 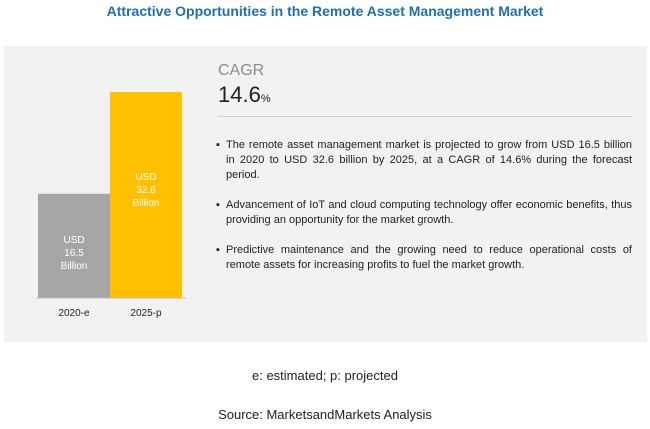 I want to click on bar-chart: USD 16.5 Billion 2020-e USD 32.6 Billion 2025-p, so click(x=116, y=206).